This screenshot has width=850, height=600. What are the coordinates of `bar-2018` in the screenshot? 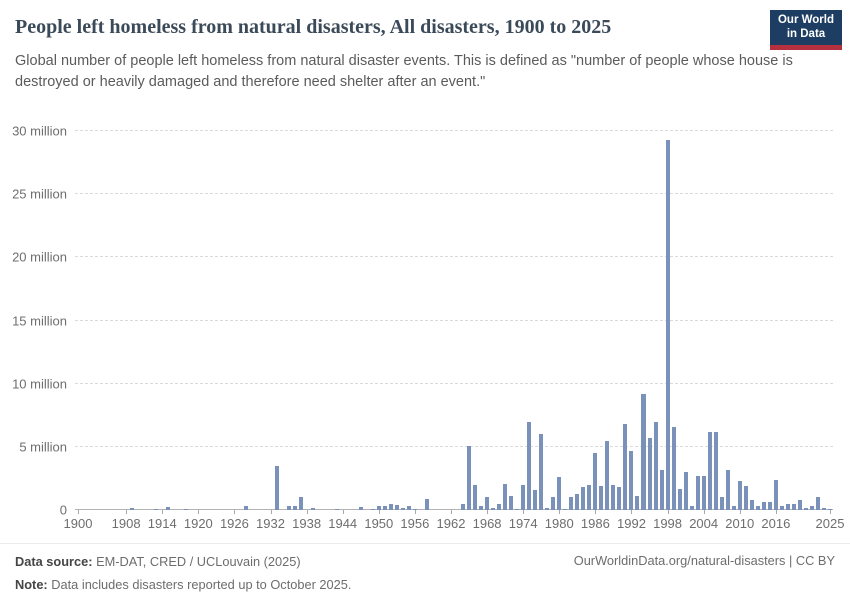 It's located at (787, 506).